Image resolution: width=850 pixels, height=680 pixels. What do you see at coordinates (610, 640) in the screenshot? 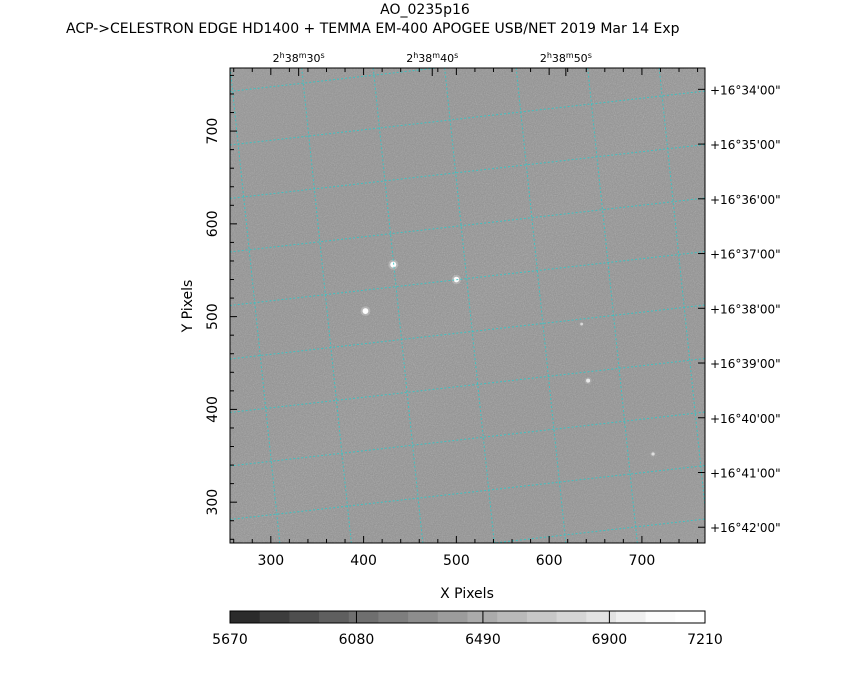
I see `colorbar-tick-label: 6900` at bounding box center [610, 640].